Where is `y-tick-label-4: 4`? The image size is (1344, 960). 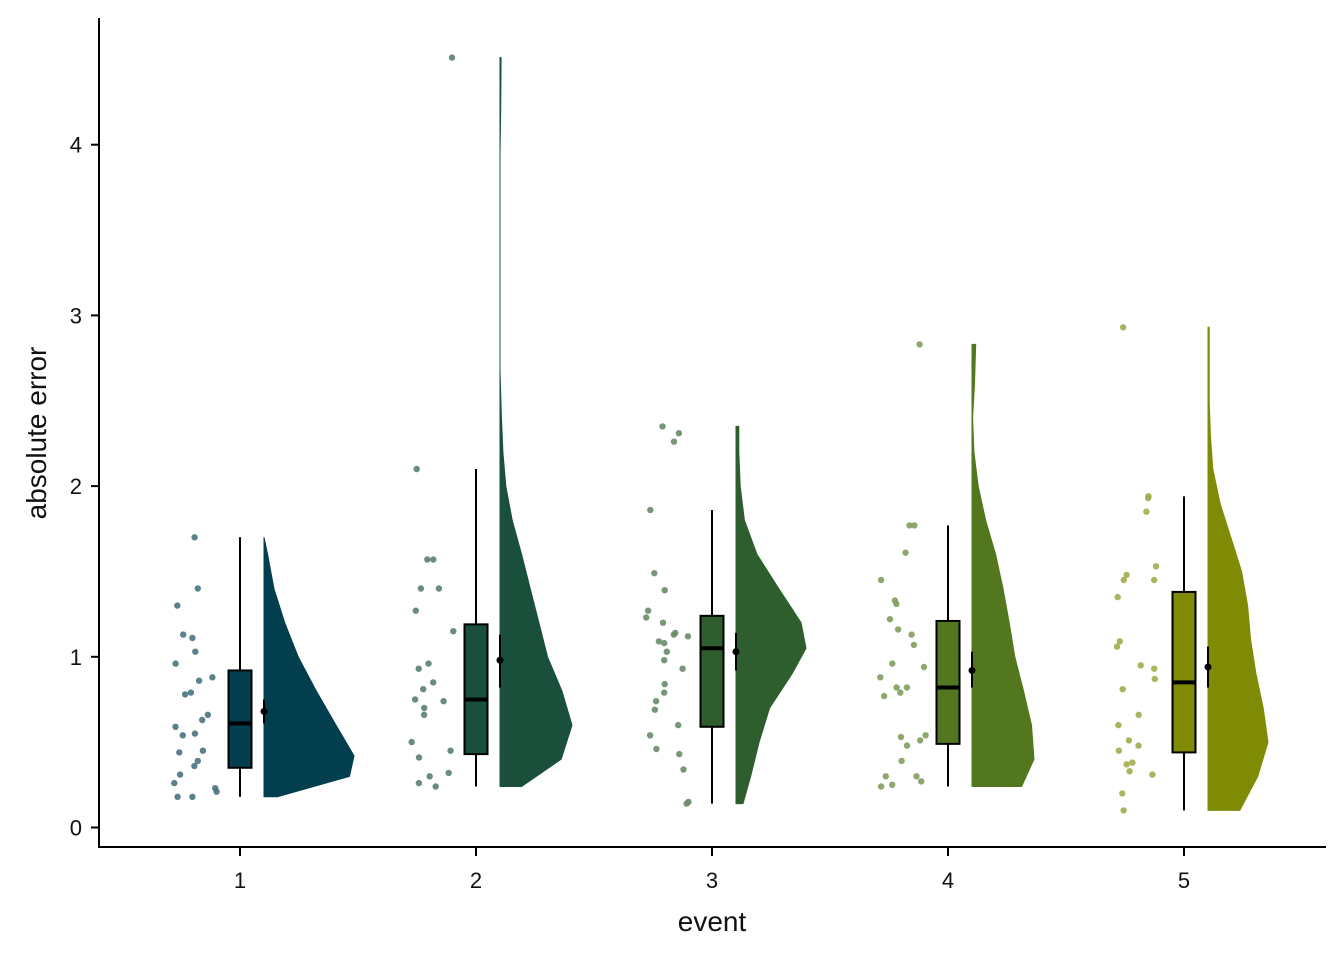 y-tick-label-4: 4 is located at coordinates (76, 145).